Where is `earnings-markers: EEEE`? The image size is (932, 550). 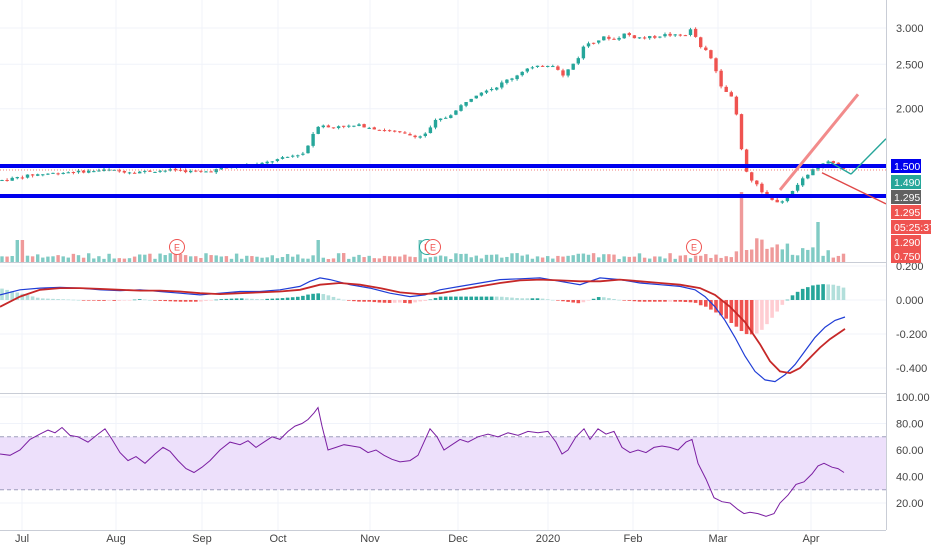 earnings-markers: EEEE is located at coordinates (435, 247).